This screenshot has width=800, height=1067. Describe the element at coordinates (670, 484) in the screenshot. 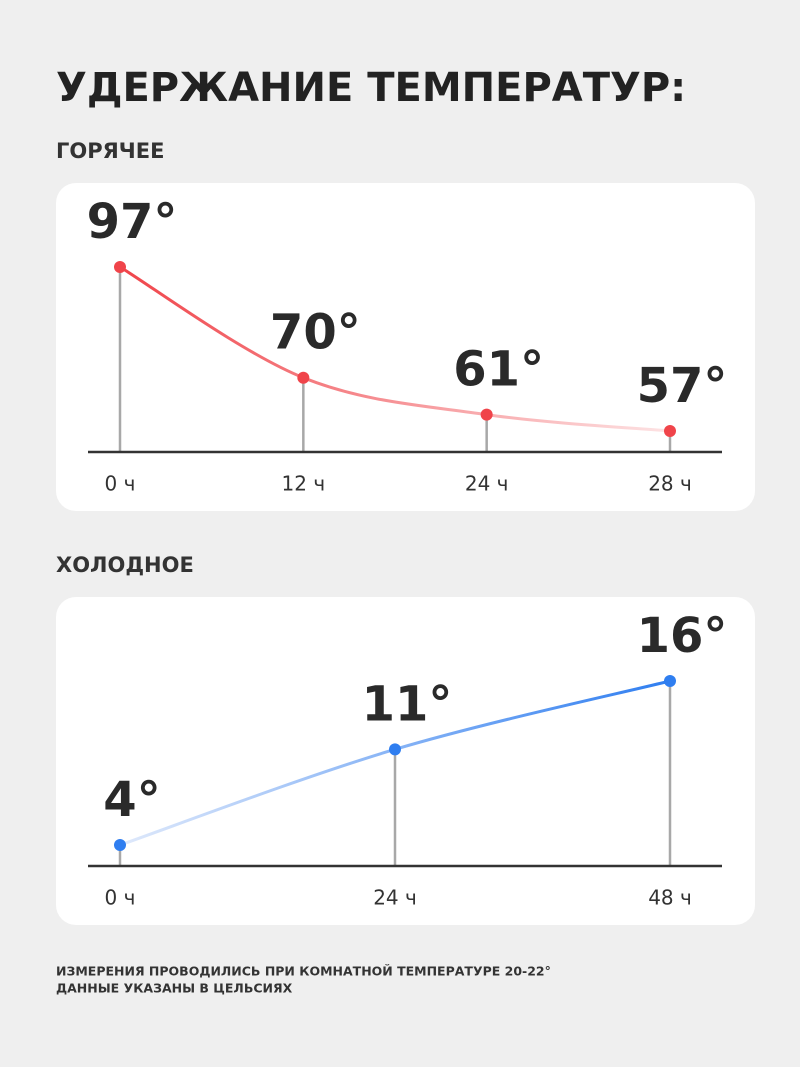

I see `x-tick-label: 28 ч` at that location.